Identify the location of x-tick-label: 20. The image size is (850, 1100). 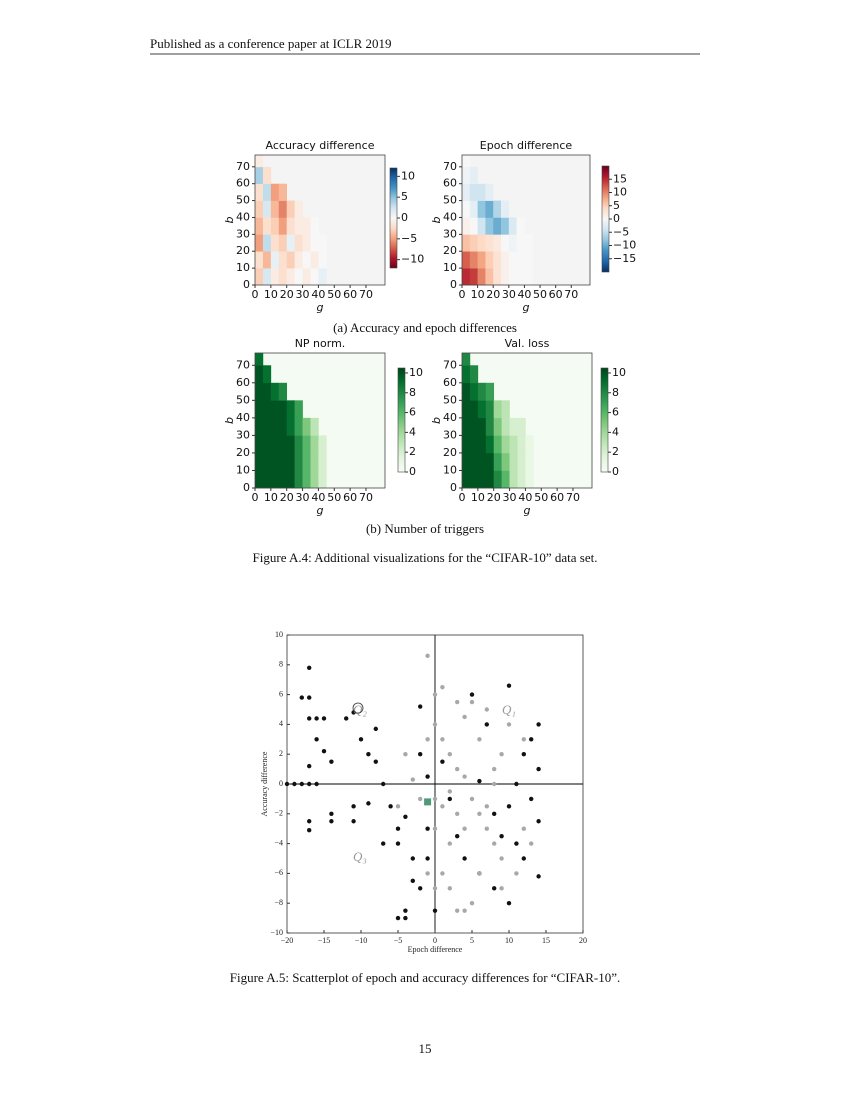
(287, 497).